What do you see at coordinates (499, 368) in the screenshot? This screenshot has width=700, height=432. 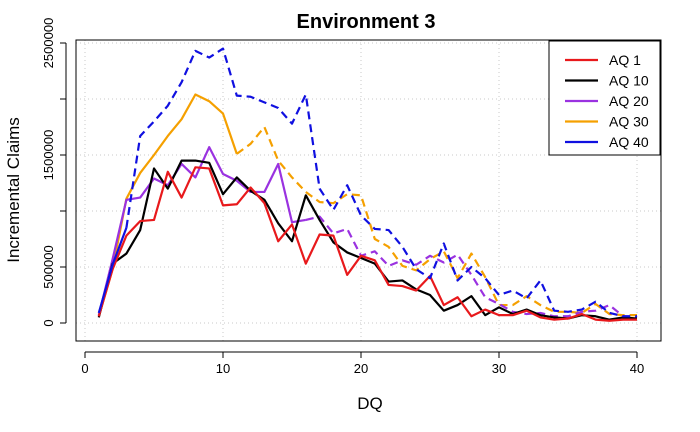 I see `x-tick-label: 30` at bounding box center [499, 368].